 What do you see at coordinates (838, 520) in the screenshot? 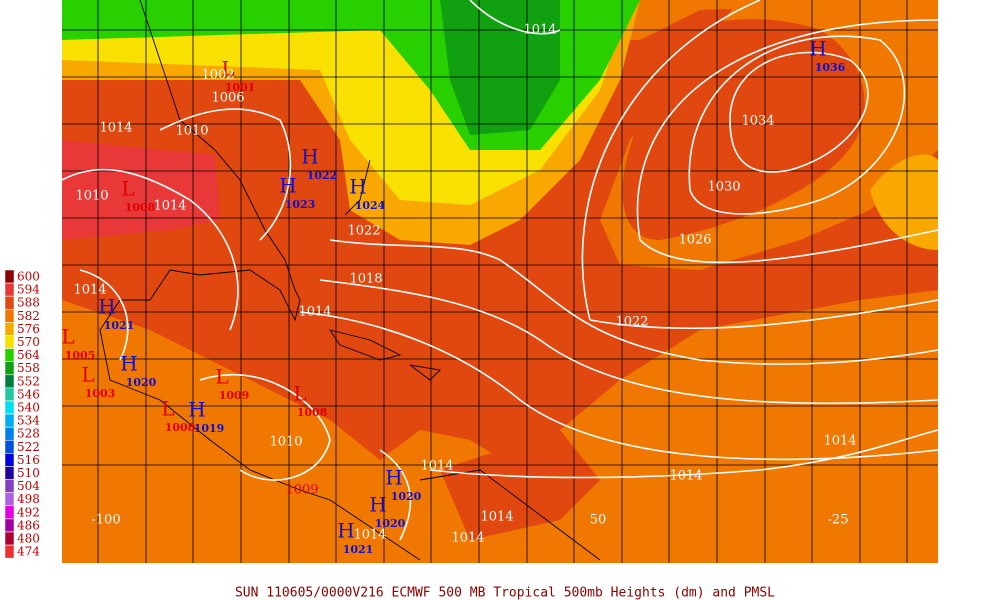
I see `longitude-label: -25` at bounding box center [838, 520].